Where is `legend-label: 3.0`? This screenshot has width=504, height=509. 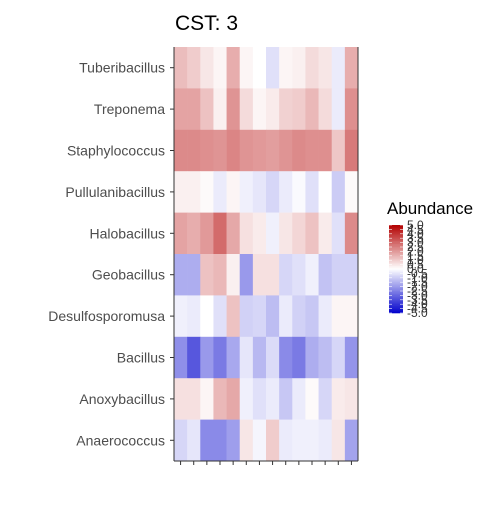
legend-label: 3.0 is located at coordinates (415, 243).